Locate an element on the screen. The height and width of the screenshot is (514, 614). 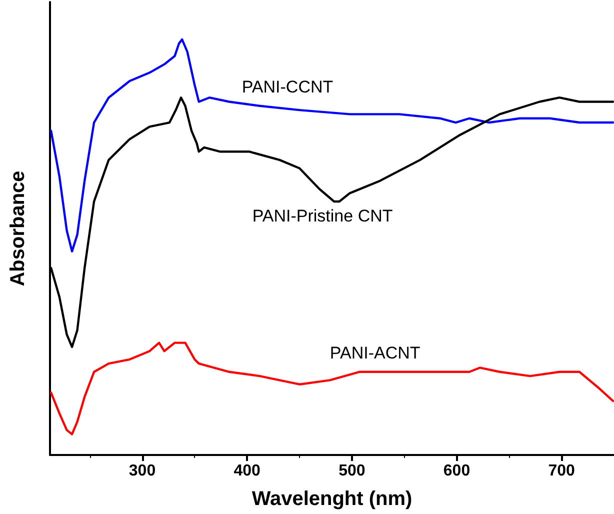
y-axis-title: Absorbance is located at coordinates (18, 228).